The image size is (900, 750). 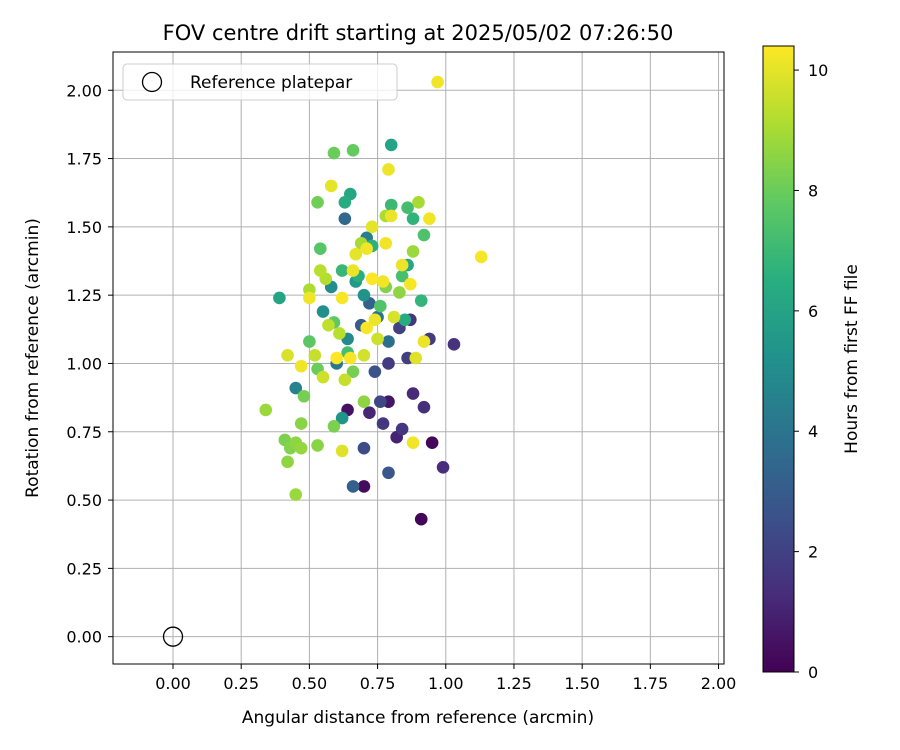 What do you see at coordinates (84, 295) in the screenshot?
I see `y-tick-label: 1.25` at bounding box center [84, 295].